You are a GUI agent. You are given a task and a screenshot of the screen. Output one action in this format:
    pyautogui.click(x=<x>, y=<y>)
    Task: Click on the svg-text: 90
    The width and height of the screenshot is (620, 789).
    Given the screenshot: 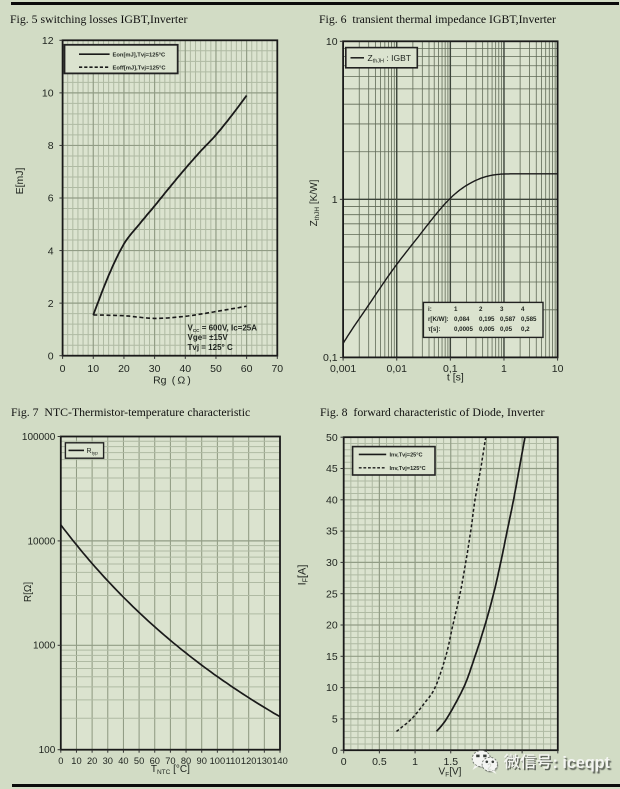 What is the action you would take?
    pyautogui.click(x=202, y=761)
    